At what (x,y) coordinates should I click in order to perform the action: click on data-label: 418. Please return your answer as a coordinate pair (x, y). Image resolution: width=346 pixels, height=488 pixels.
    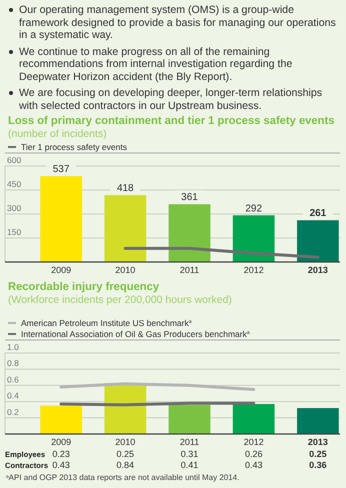
    Looking at the image, I should click on (125, 188).